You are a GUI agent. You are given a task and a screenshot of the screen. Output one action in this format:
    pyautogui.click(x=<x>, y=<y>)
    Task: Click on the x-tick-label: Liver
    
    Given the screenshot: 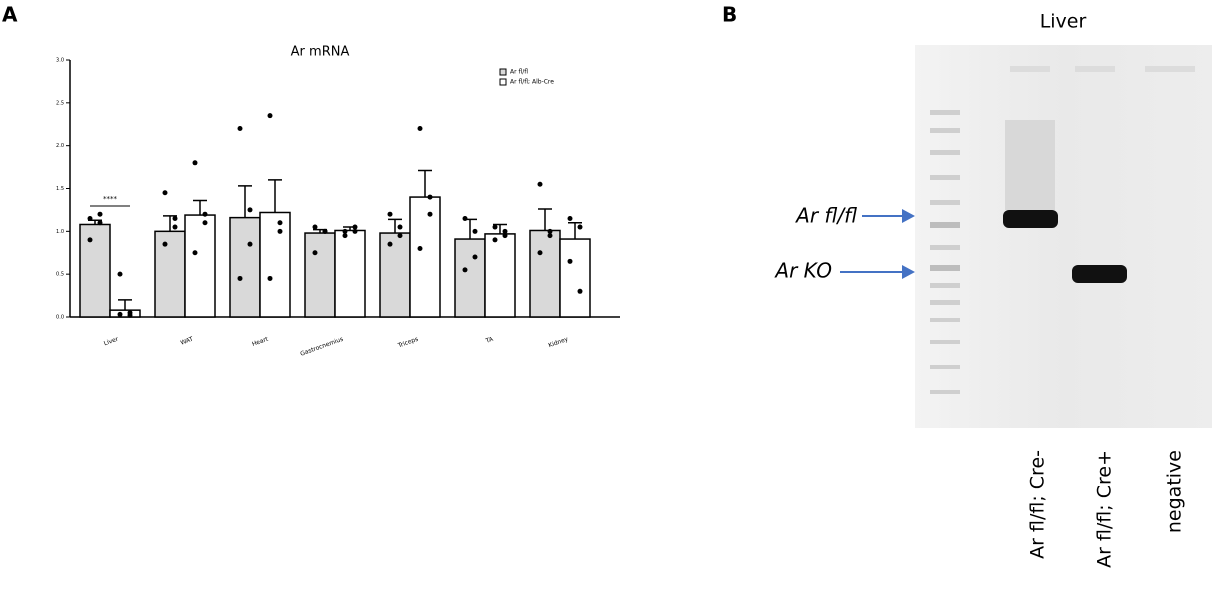 What is the action you would take?
    pyautogui.click(x=111, y=342)
    